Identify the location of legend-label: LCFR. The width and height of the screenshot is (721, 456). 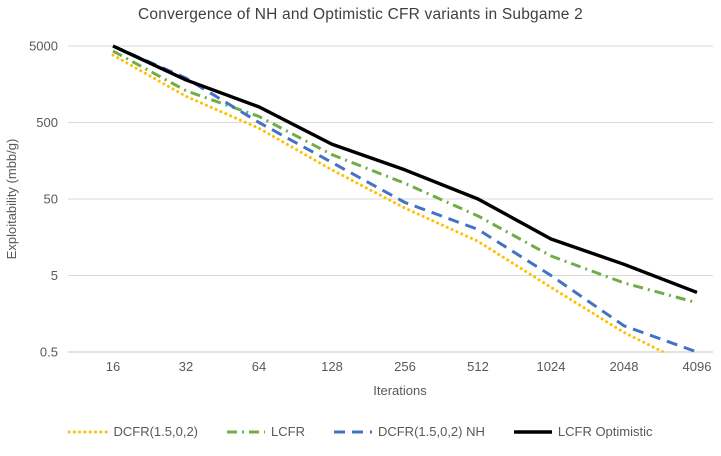
(288, 431).